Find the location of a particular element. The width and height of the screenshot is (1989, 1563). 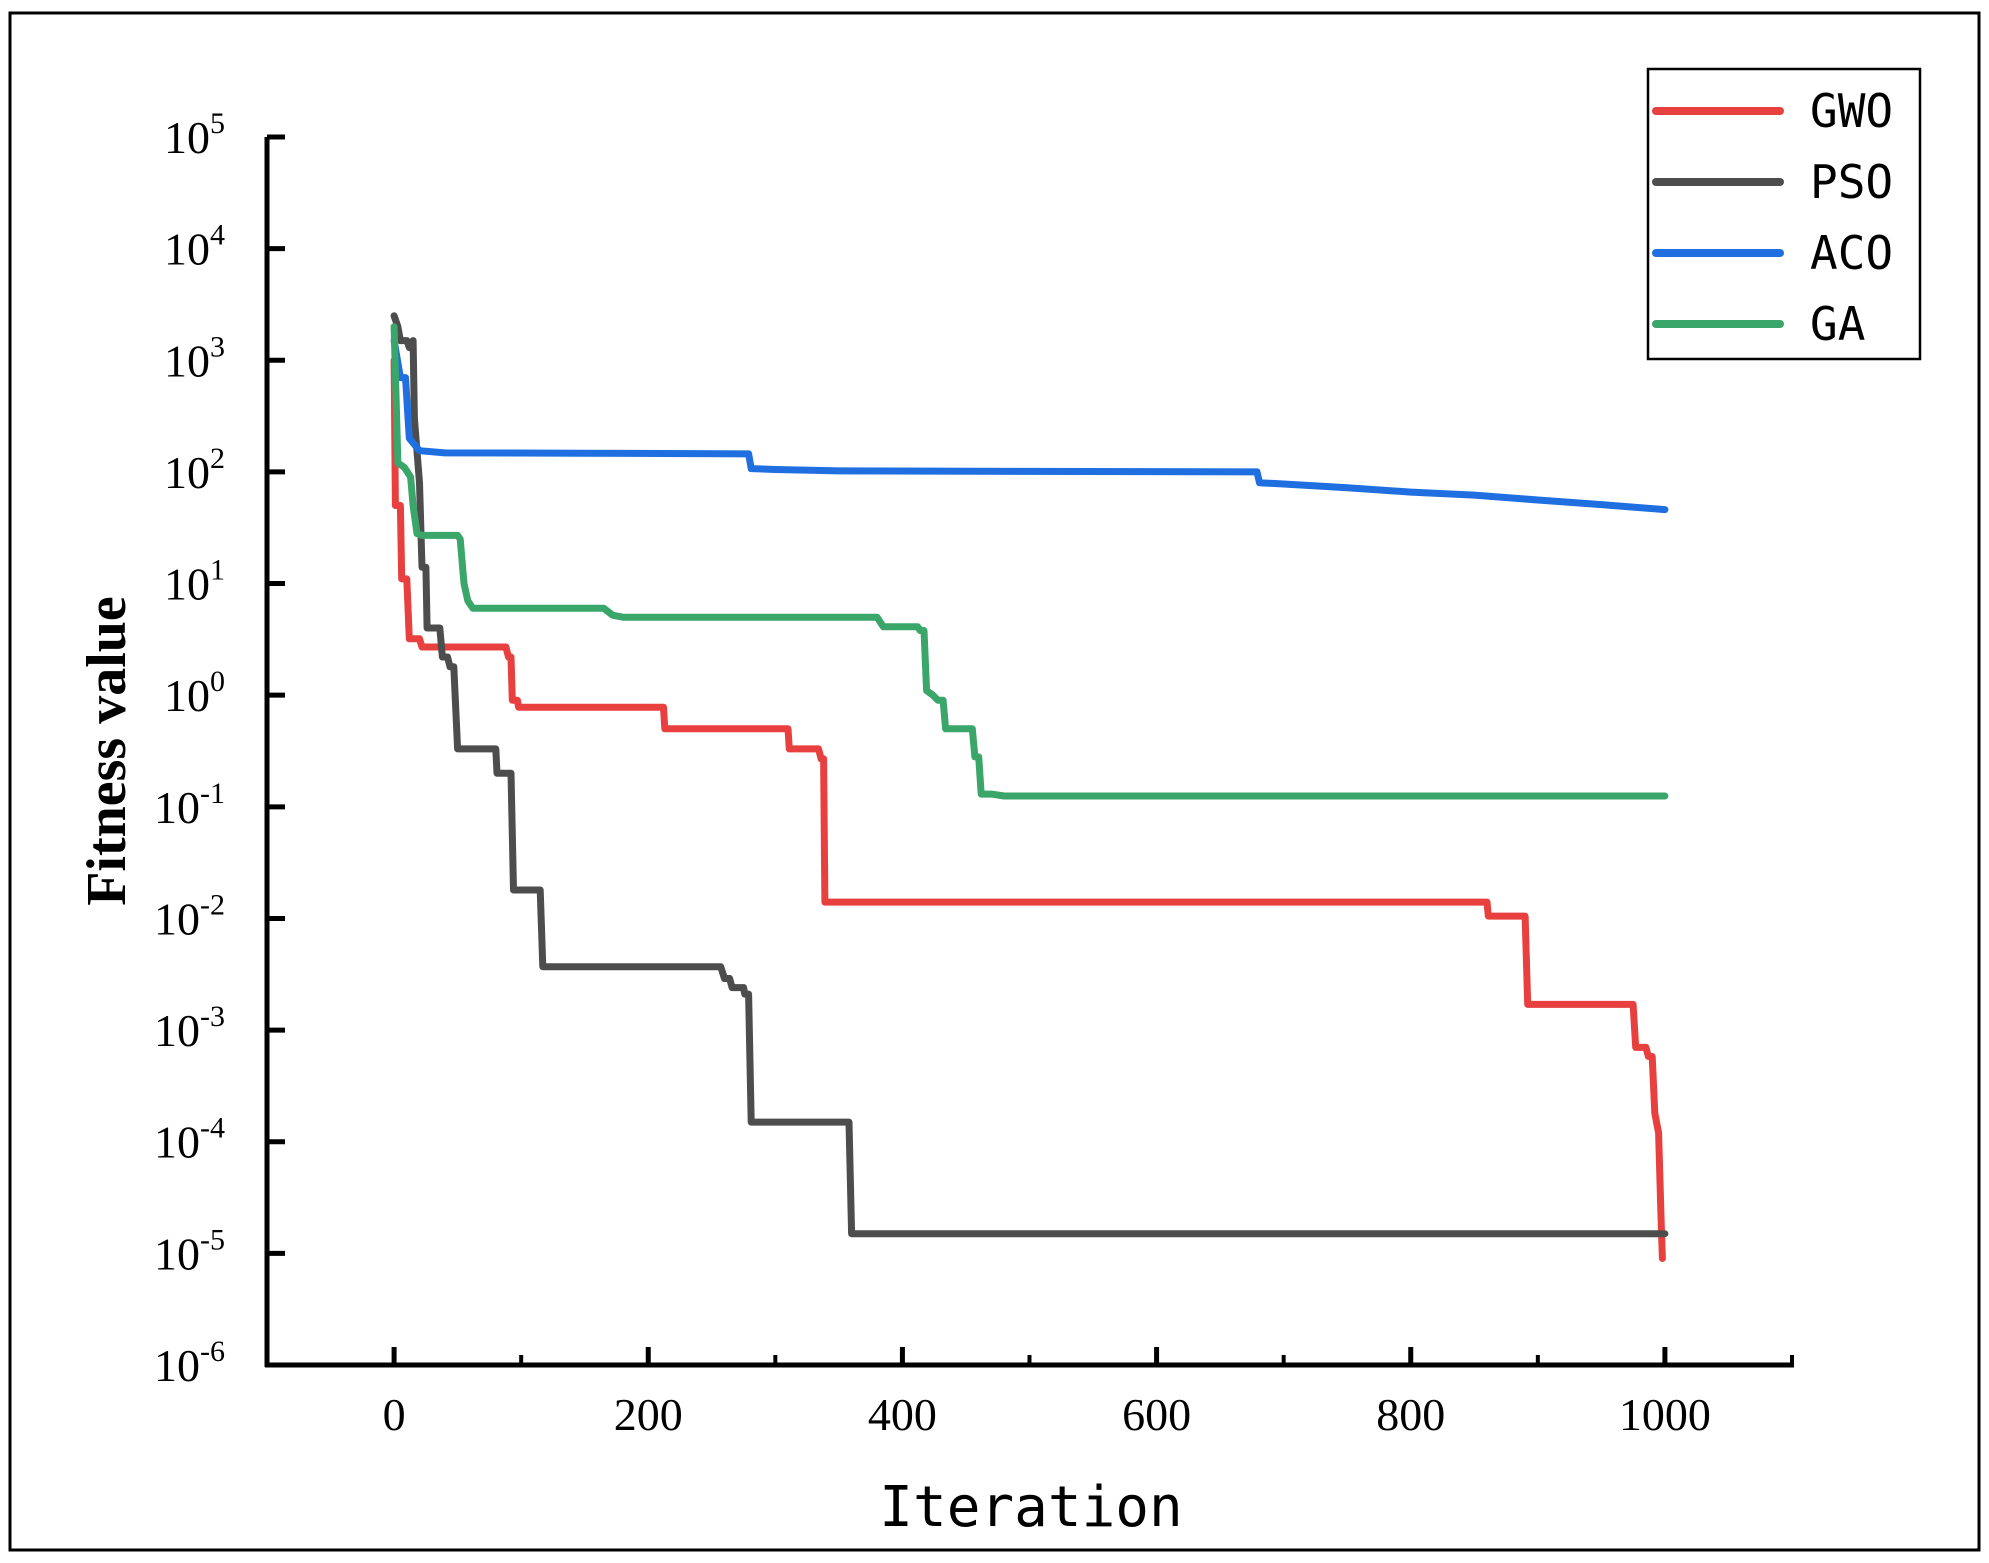

y-tick-label: 10⁵ is located at coordinates (194, 135).